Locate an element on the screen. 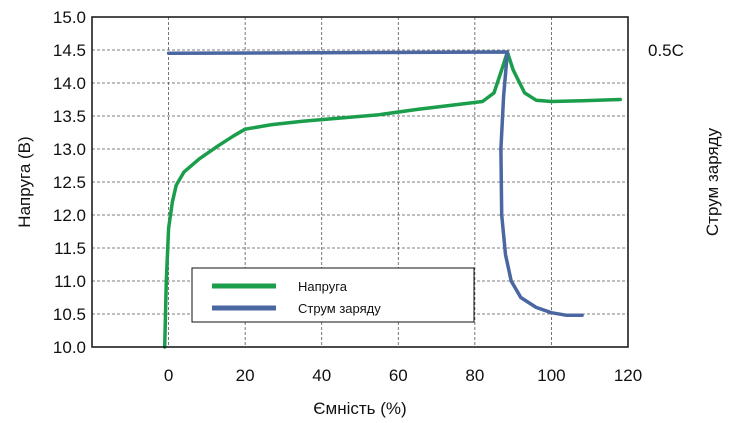 Image resolution: width=739 pixels, height=423 pixels. y2-tick-labels: 0.5C is located at coordinates (666, 50).